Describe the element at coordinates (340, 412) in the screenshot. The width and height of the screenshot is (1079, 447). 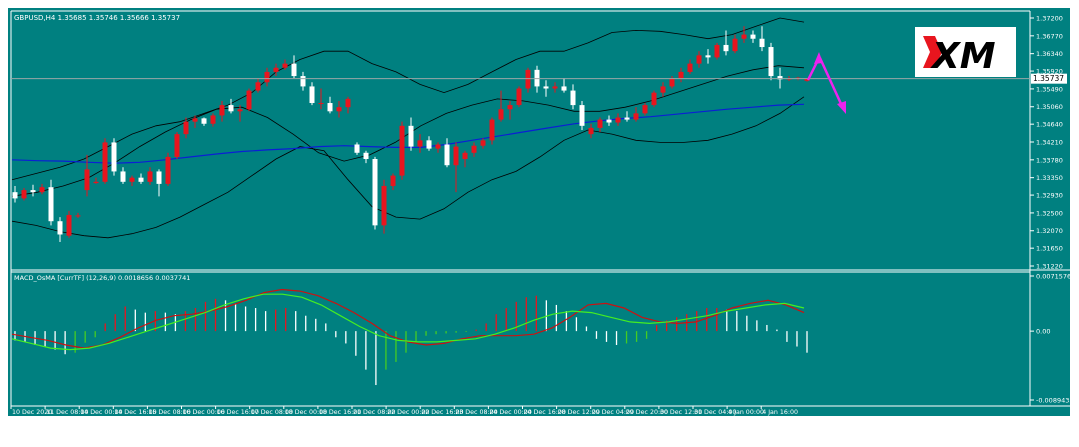
I see `time-tick-label: 18 Dec 16:00` at that location.